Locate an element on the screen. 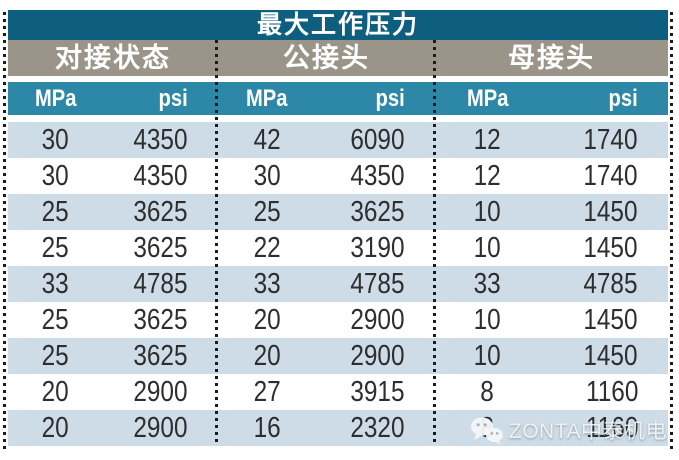 This screenshot has width=679, height=460. table-row: 25 3625 22 3190 10 1450 is located at coordinates (338, 248).